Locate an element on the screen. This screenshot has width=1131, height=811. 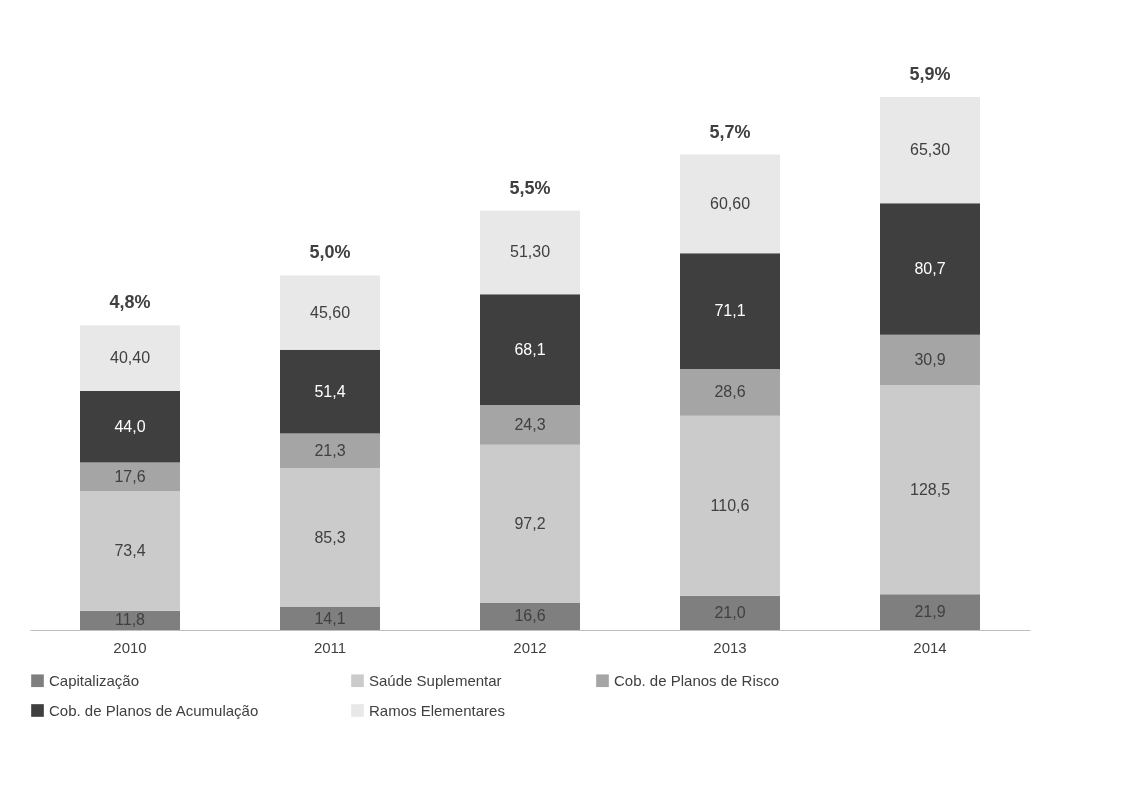
data-label: 128,5 is located at coordinates (930, 489).